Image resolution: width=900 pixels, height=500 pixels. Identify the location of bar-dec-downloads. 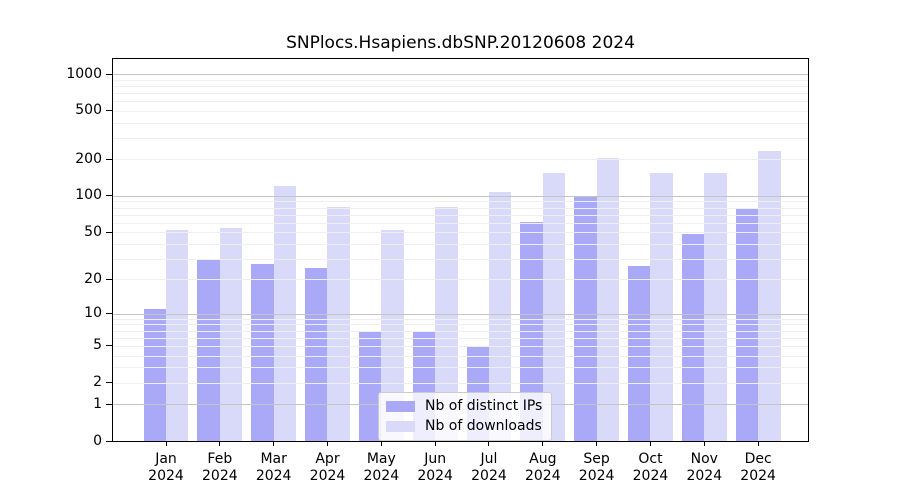
(769, 295).